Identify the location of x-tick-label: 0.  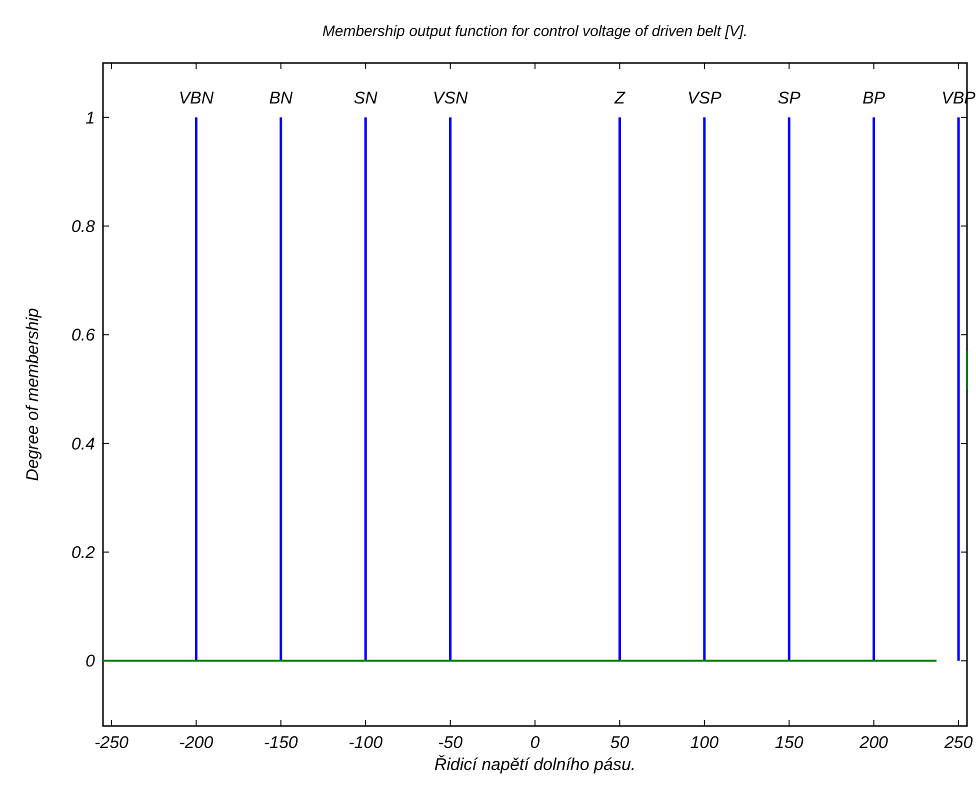
(535, 742).